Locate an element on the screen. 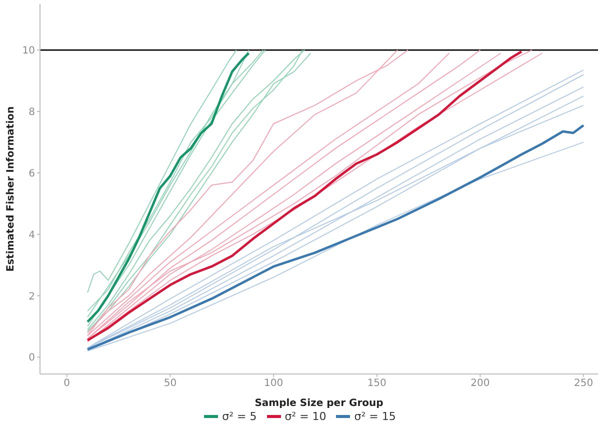 The height and width of the screenshot is (426, 600). x-axis-title: Sample Size per Group is located at coordinates (319, 403).